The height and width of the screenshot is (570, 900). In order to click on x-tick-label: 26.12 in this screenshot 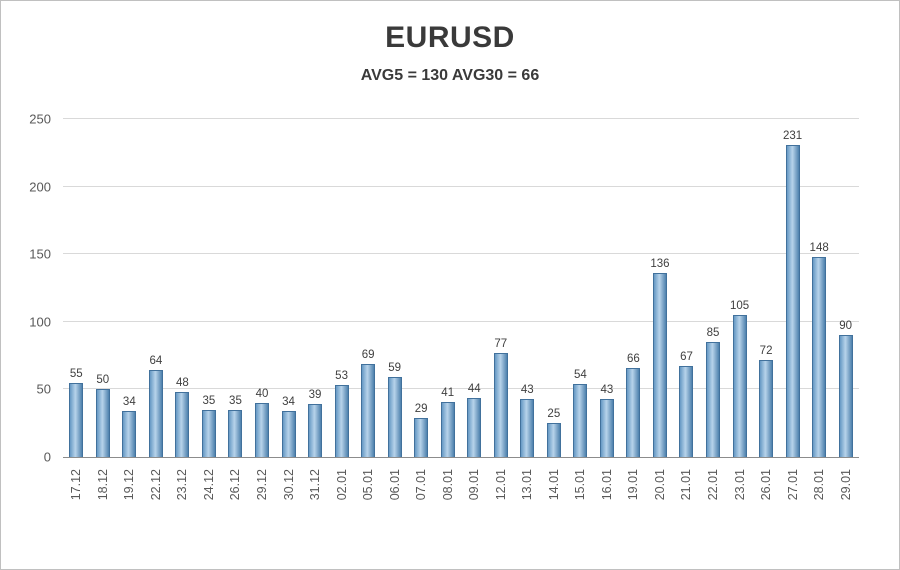, I will do `click(235, 485)`.